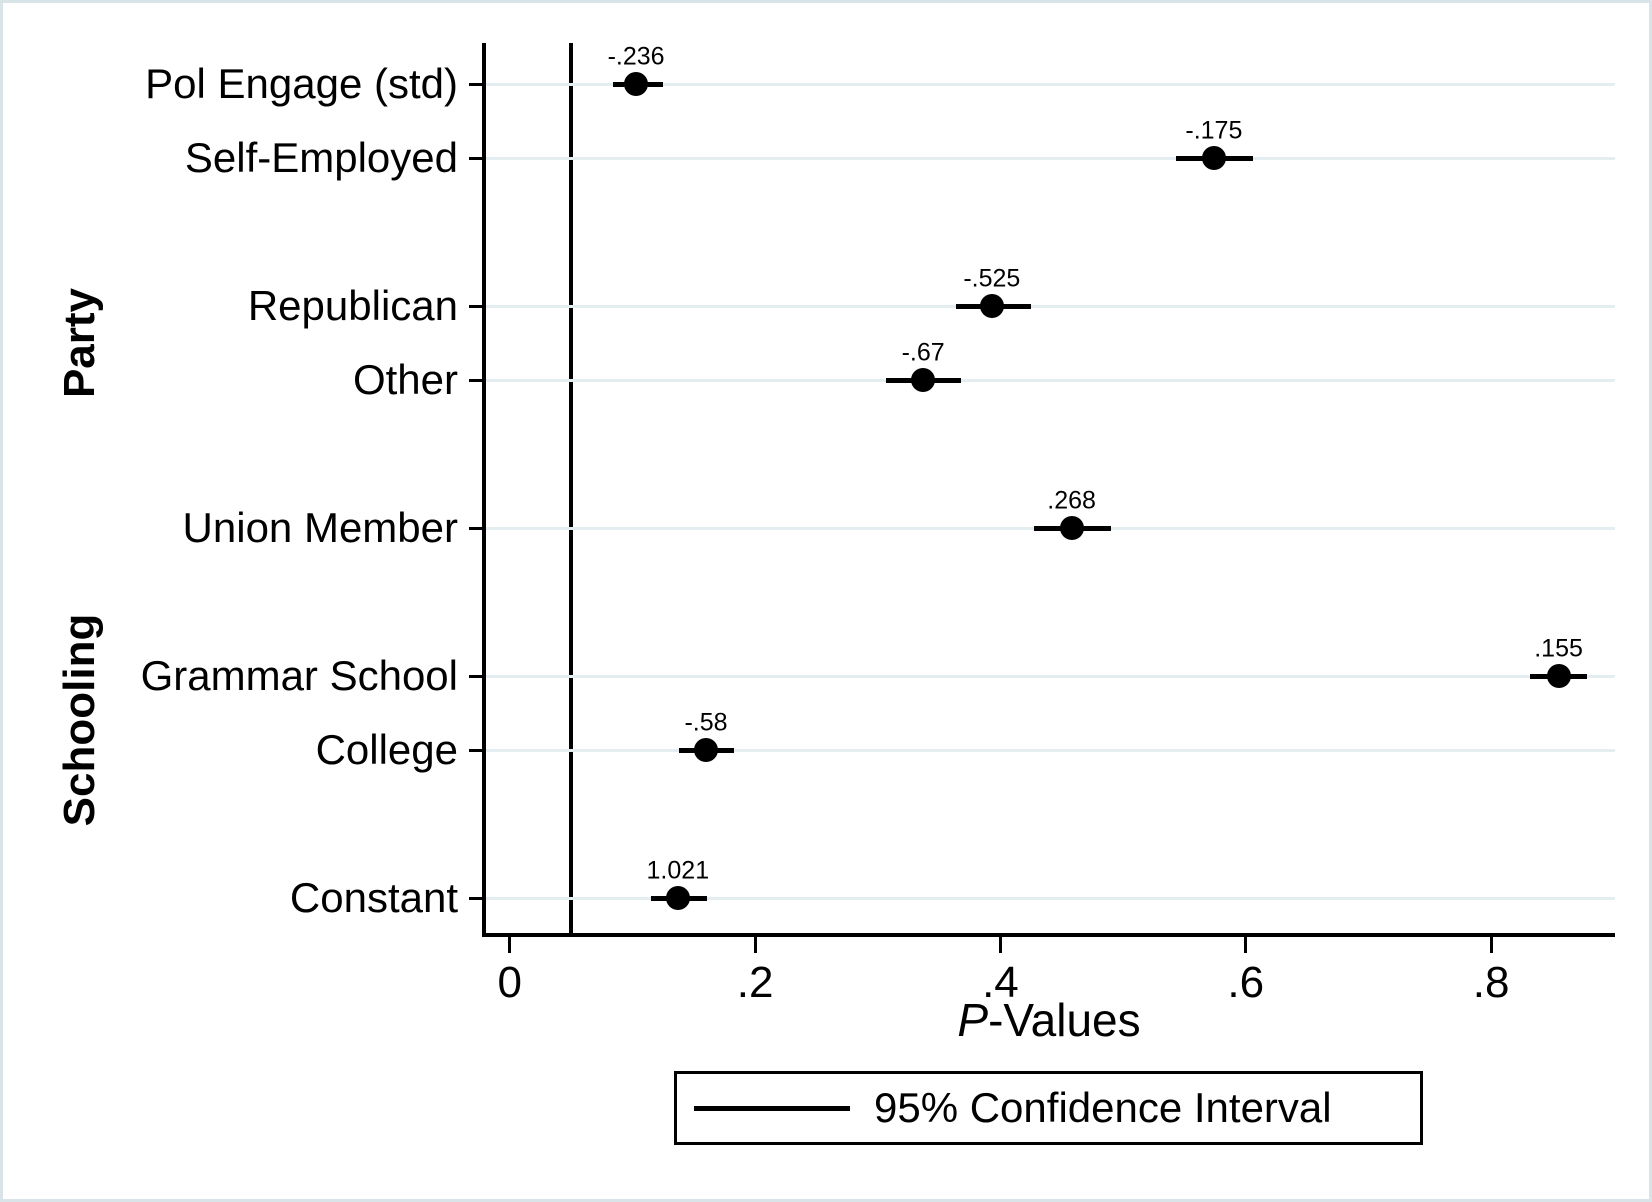 The image size is (1652, 1202). Describe the element at coordinates (923, 352) in the screenshot. I see `estimate-value-label: -.67` at that location.